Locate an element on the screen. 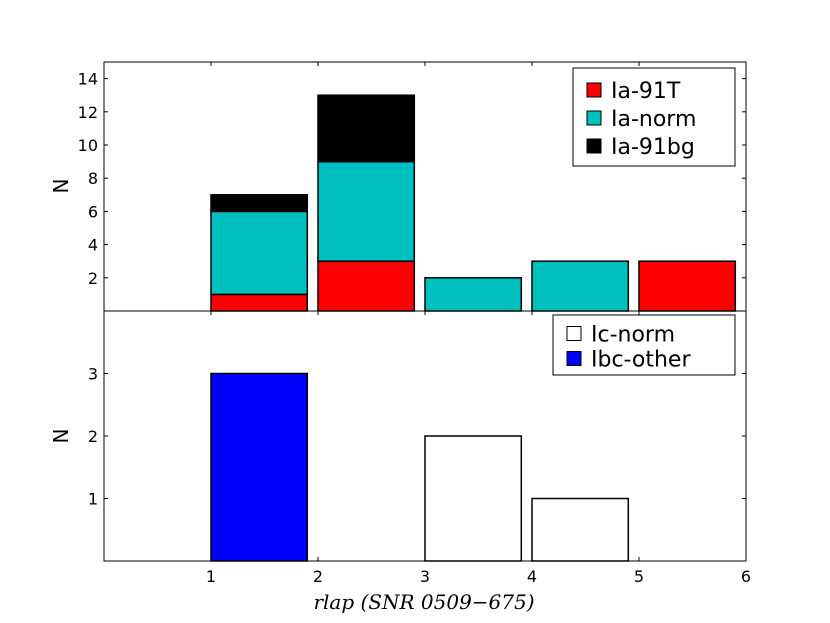 Image resolution: width=830 pixels, height=623 pixels. x-tick-label: 2 is located at coordinates (318, 576).